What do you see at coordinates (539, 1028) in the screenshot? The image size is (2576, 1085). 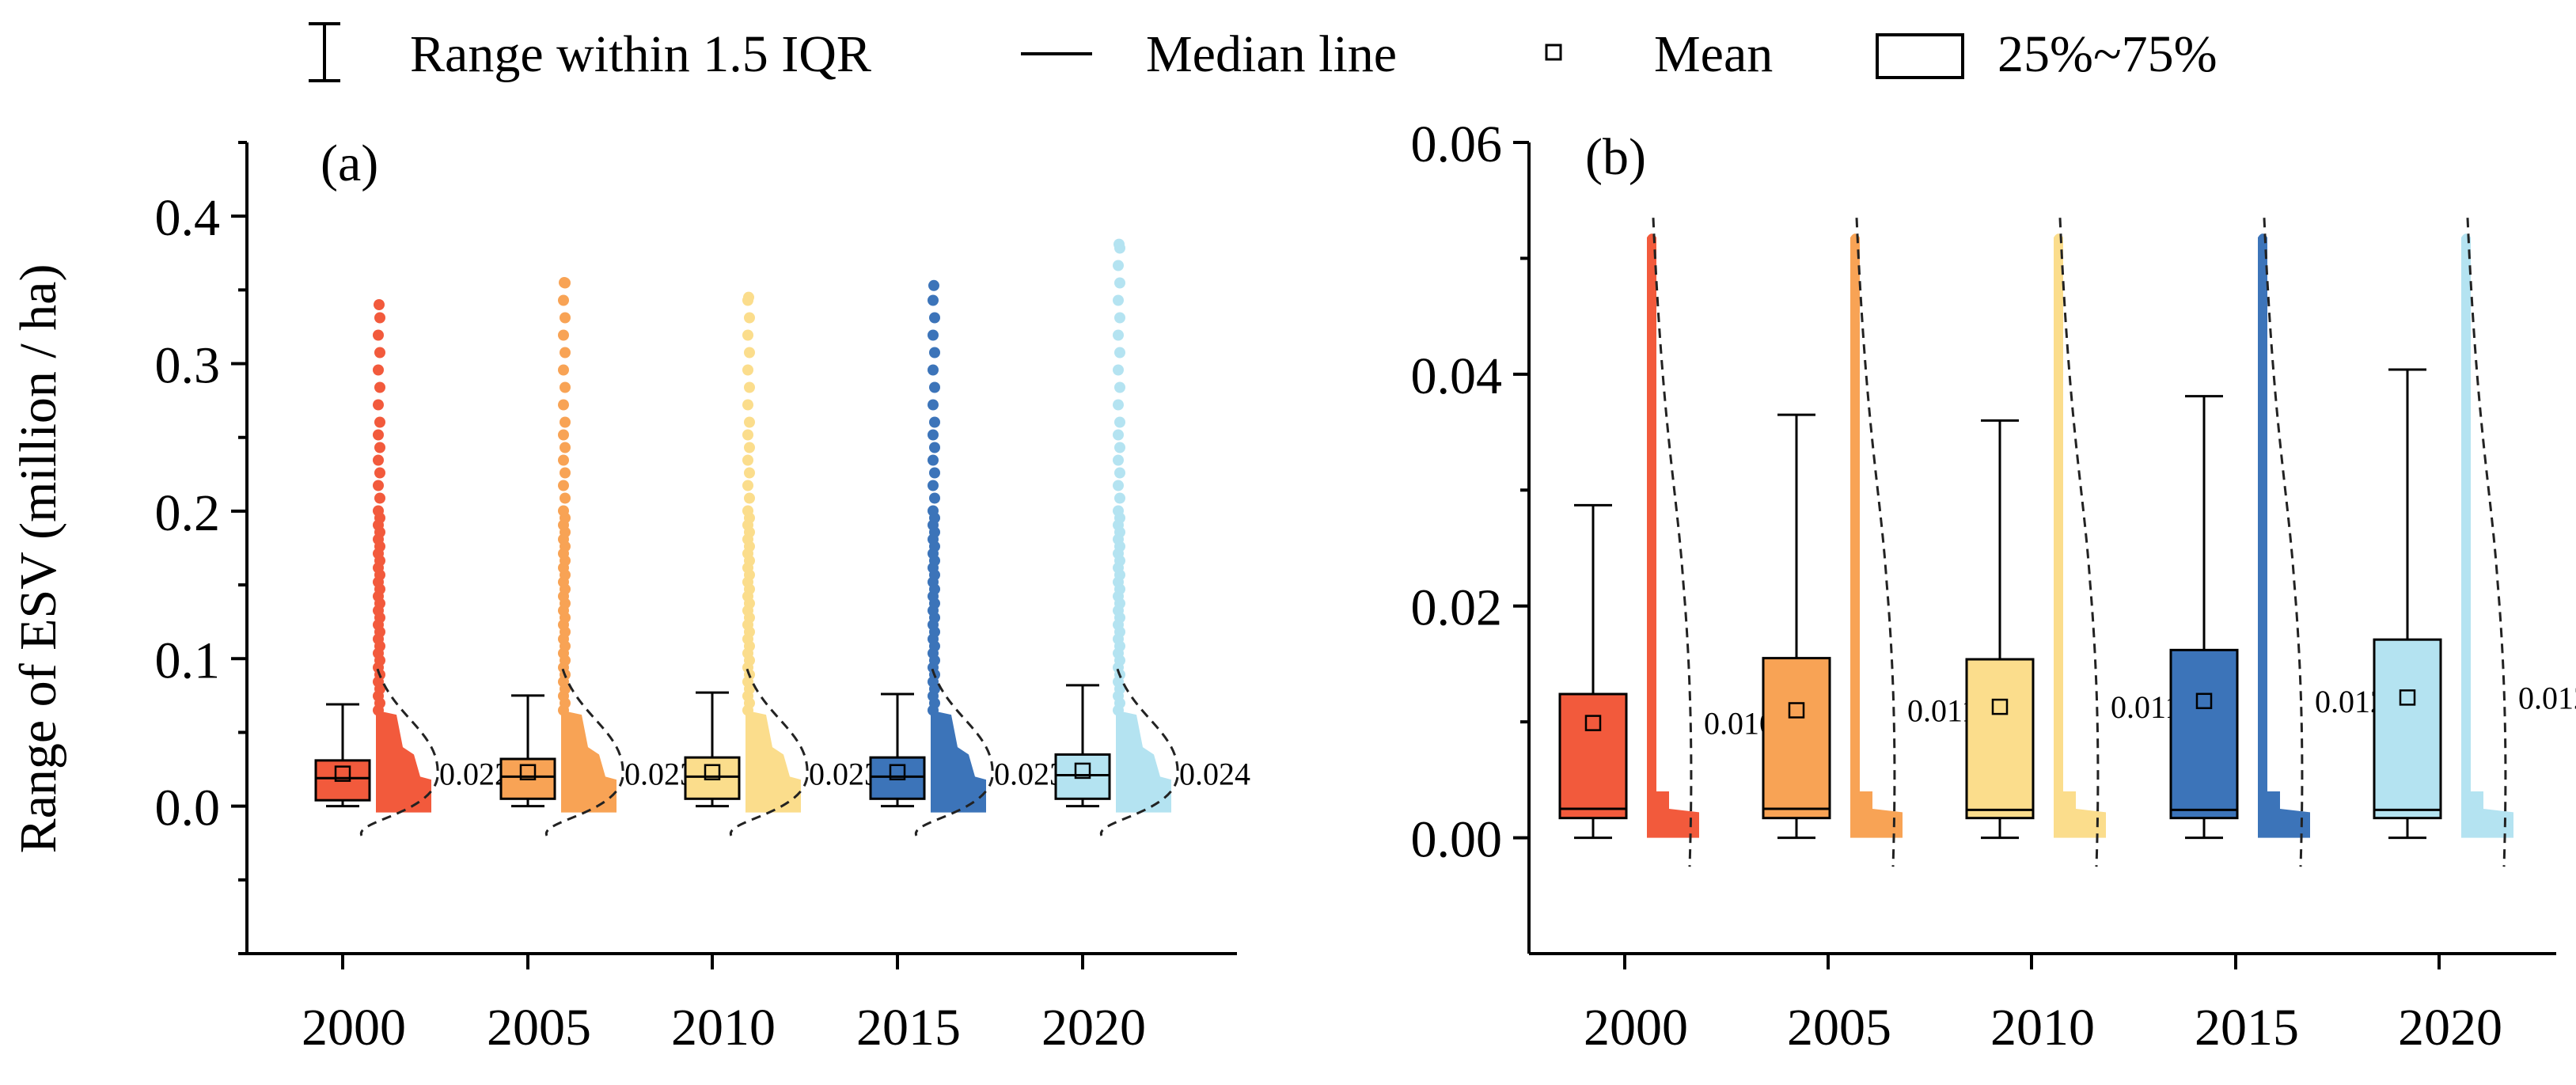 I see `panel-a-x-tick-label: 2005` at bounding box center [539, 1028].